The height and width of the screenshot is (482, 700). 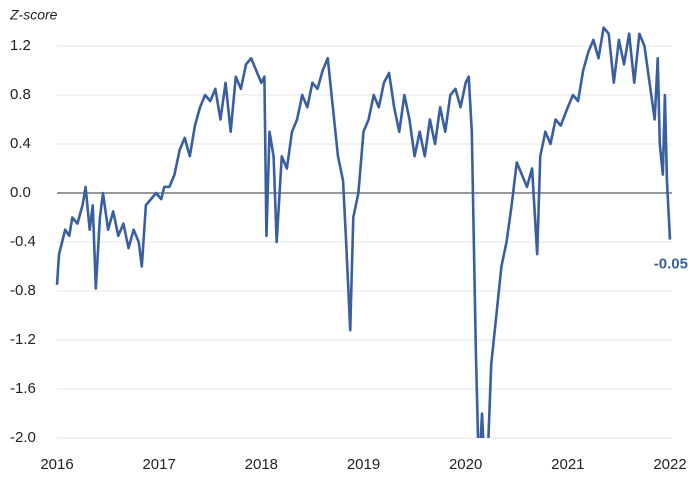 I want to click on y-tick-label: -0.4, so click(x=23, y=241).